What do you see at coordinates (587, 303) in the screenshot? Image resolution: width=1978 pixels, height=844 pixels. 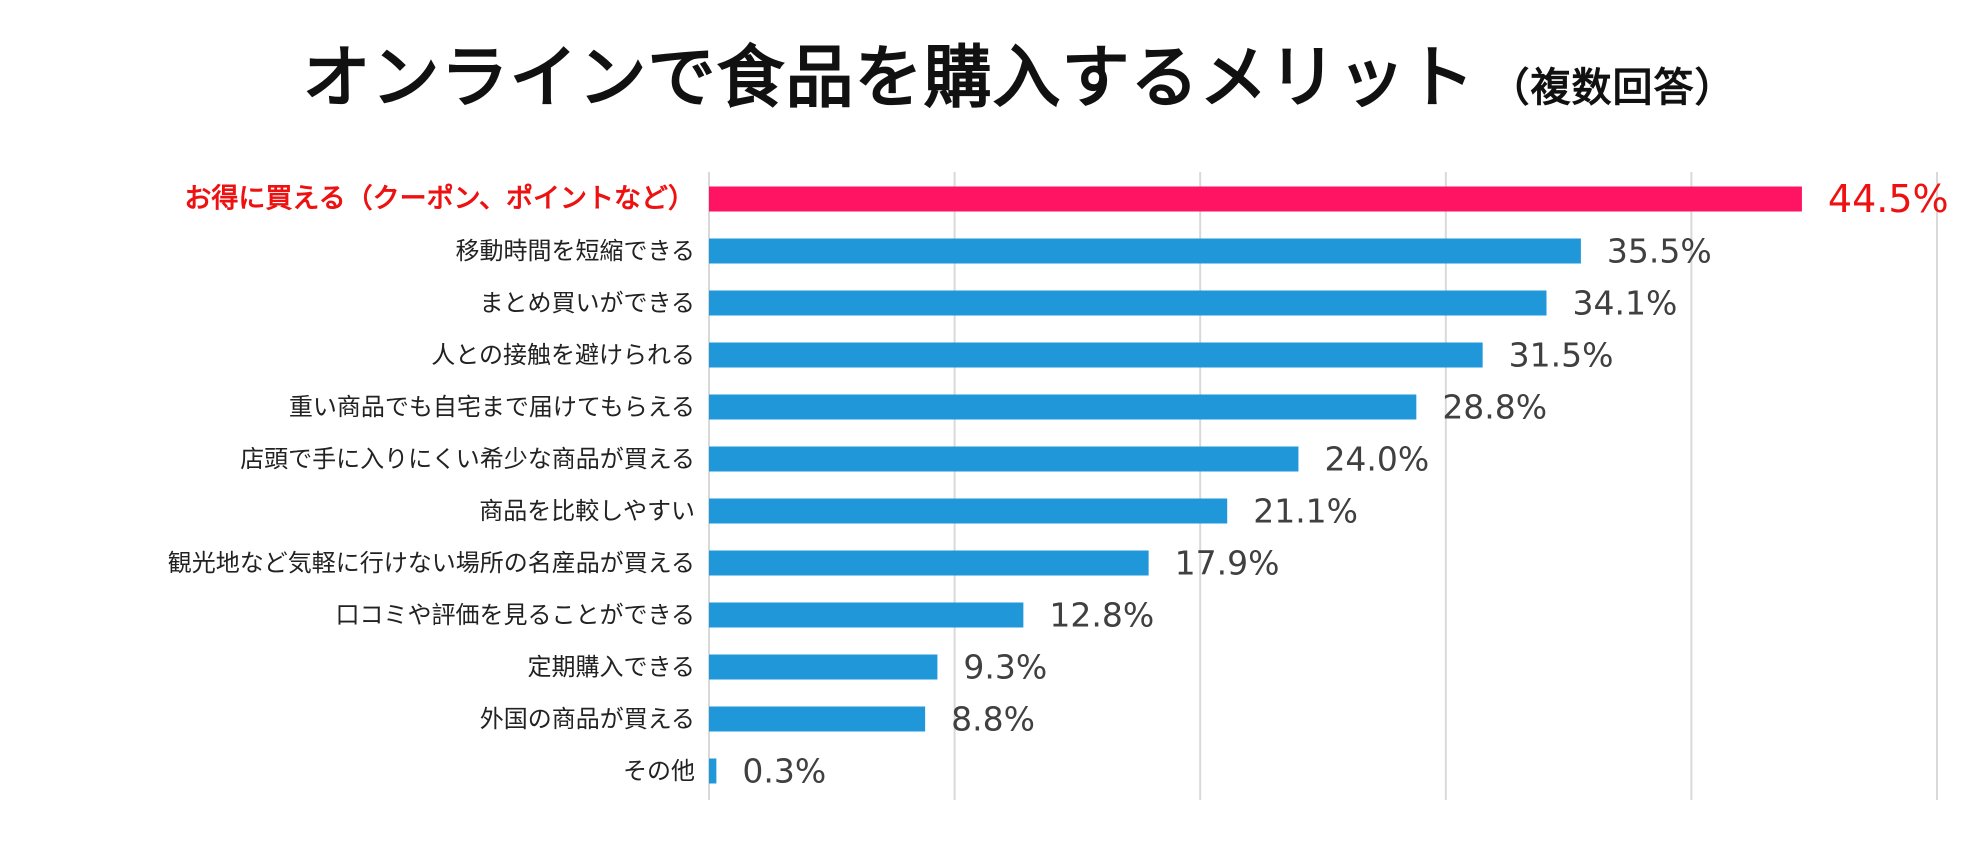 I see `category-label: まとめ買いができる` at bounding box center [587, 303].